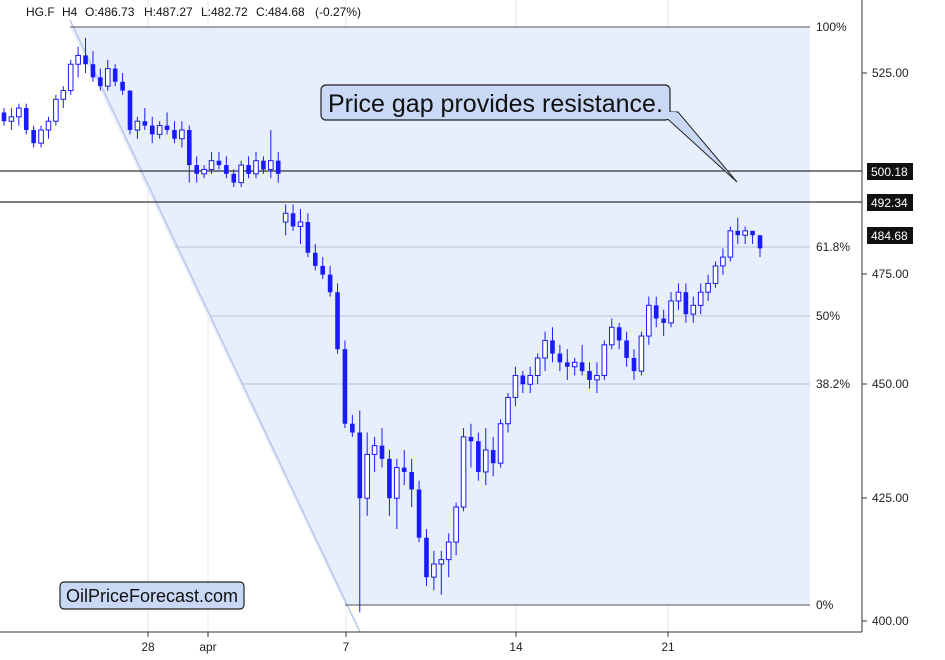  What do you see at coordinates (346, 647) in the screenshot?
I see `x-tick-7: 7` at bounding box center [346, 647].